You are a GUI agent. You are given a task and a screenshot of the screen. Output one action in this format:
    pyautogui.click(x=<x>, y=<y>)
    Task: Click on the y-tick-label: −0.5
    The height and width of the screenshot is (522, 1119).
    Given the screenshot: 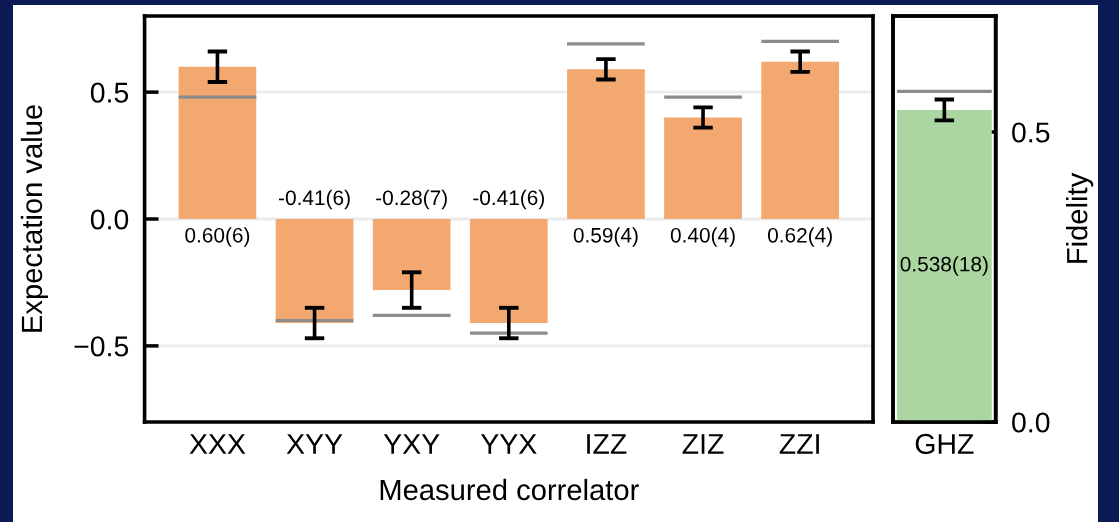 What is the action you would take?
    pyautogui.click(x=101, y=346)
    